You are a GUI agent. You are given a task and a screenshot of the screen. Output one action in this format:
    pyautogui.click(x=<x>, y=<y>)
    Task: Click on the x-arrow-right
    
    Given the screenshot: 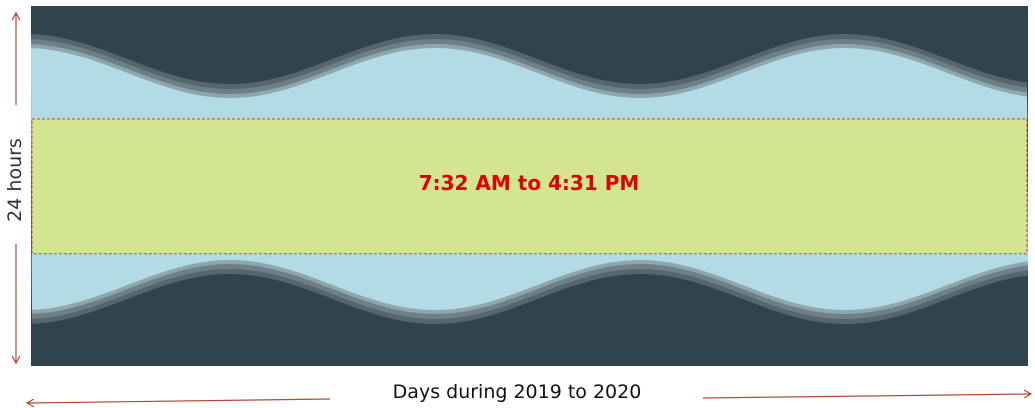 What is the action you would take?
    pyautogui.click(x=866, y=396)
    